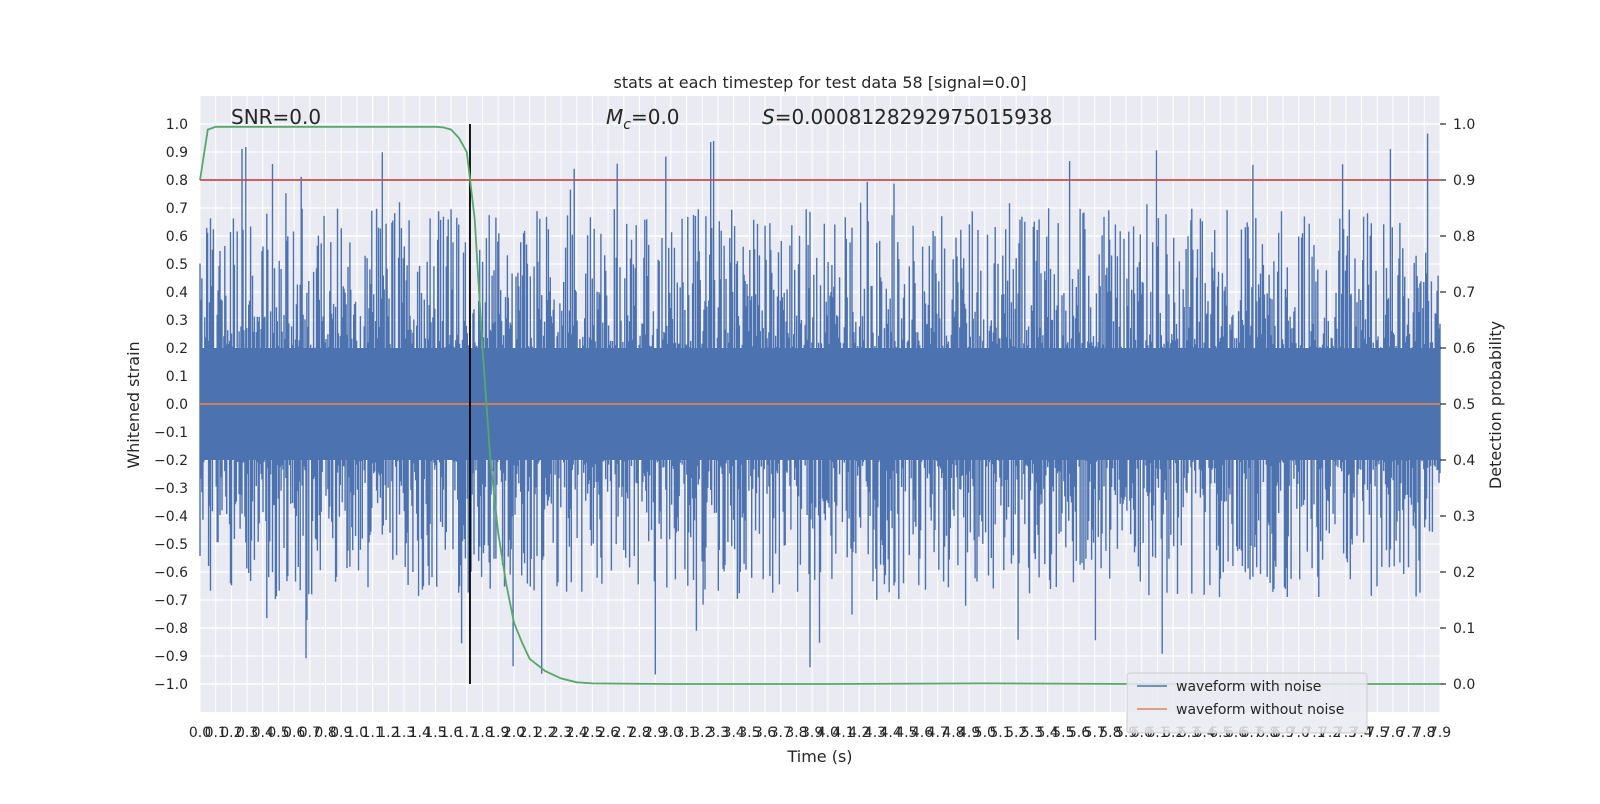  I want to click on x-tick-label: 1.6, so click(451, 733).